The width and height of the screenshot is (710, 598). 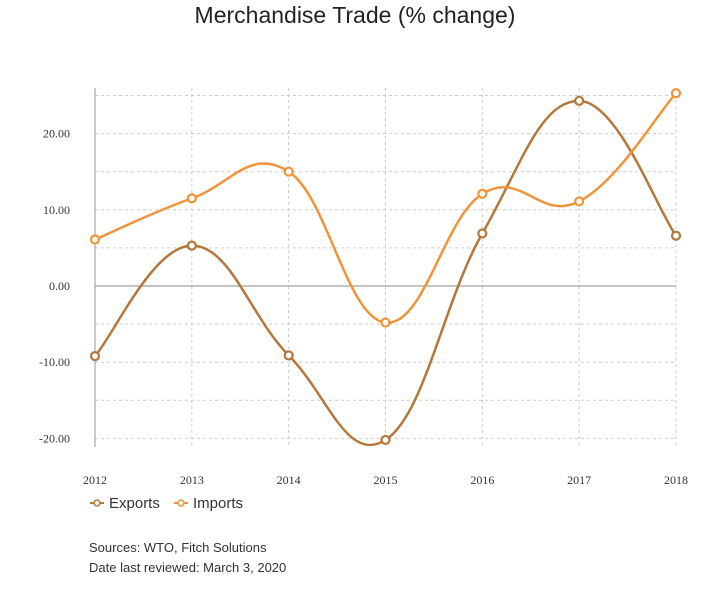 What do you see at coordinates (95, 480) in the screenshot?
I see `x-tick-label: 2012` at bounding box center [95, 480].